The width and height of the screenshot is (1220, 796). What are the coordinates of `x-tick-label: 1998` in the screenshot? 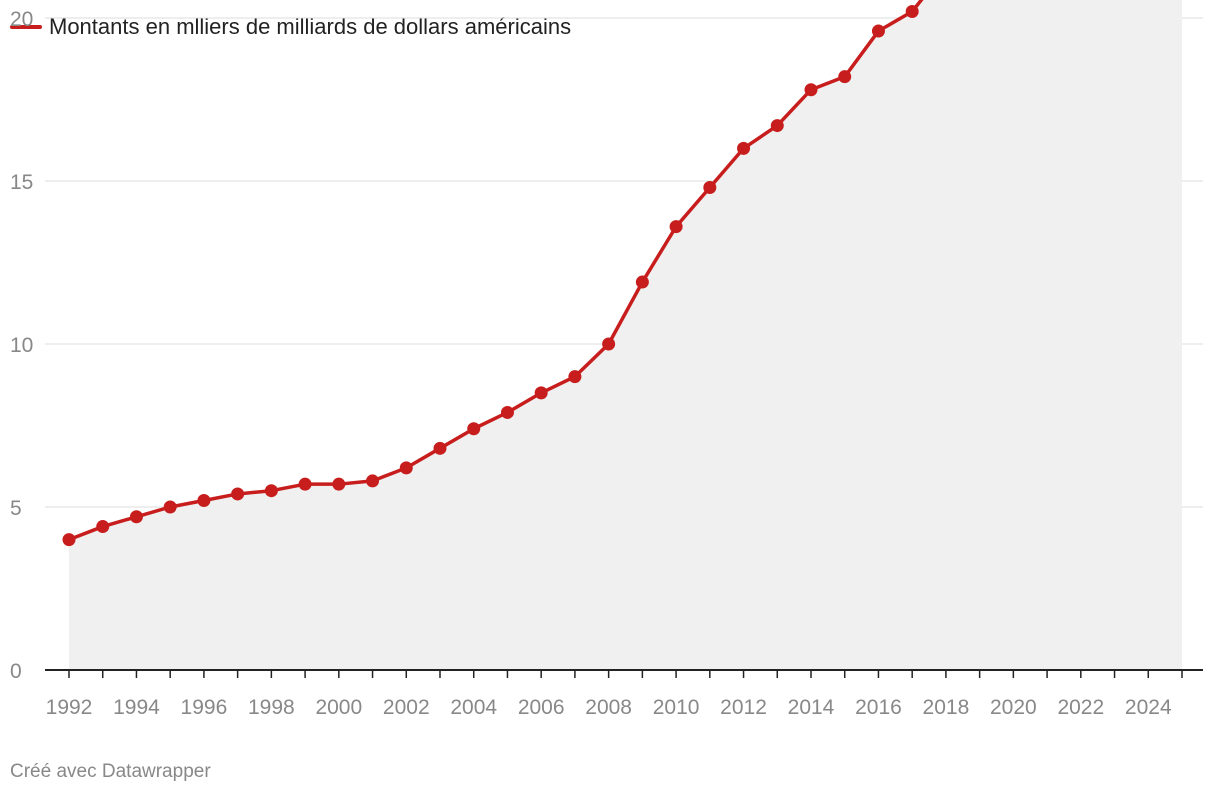 It's located at (271, 707).